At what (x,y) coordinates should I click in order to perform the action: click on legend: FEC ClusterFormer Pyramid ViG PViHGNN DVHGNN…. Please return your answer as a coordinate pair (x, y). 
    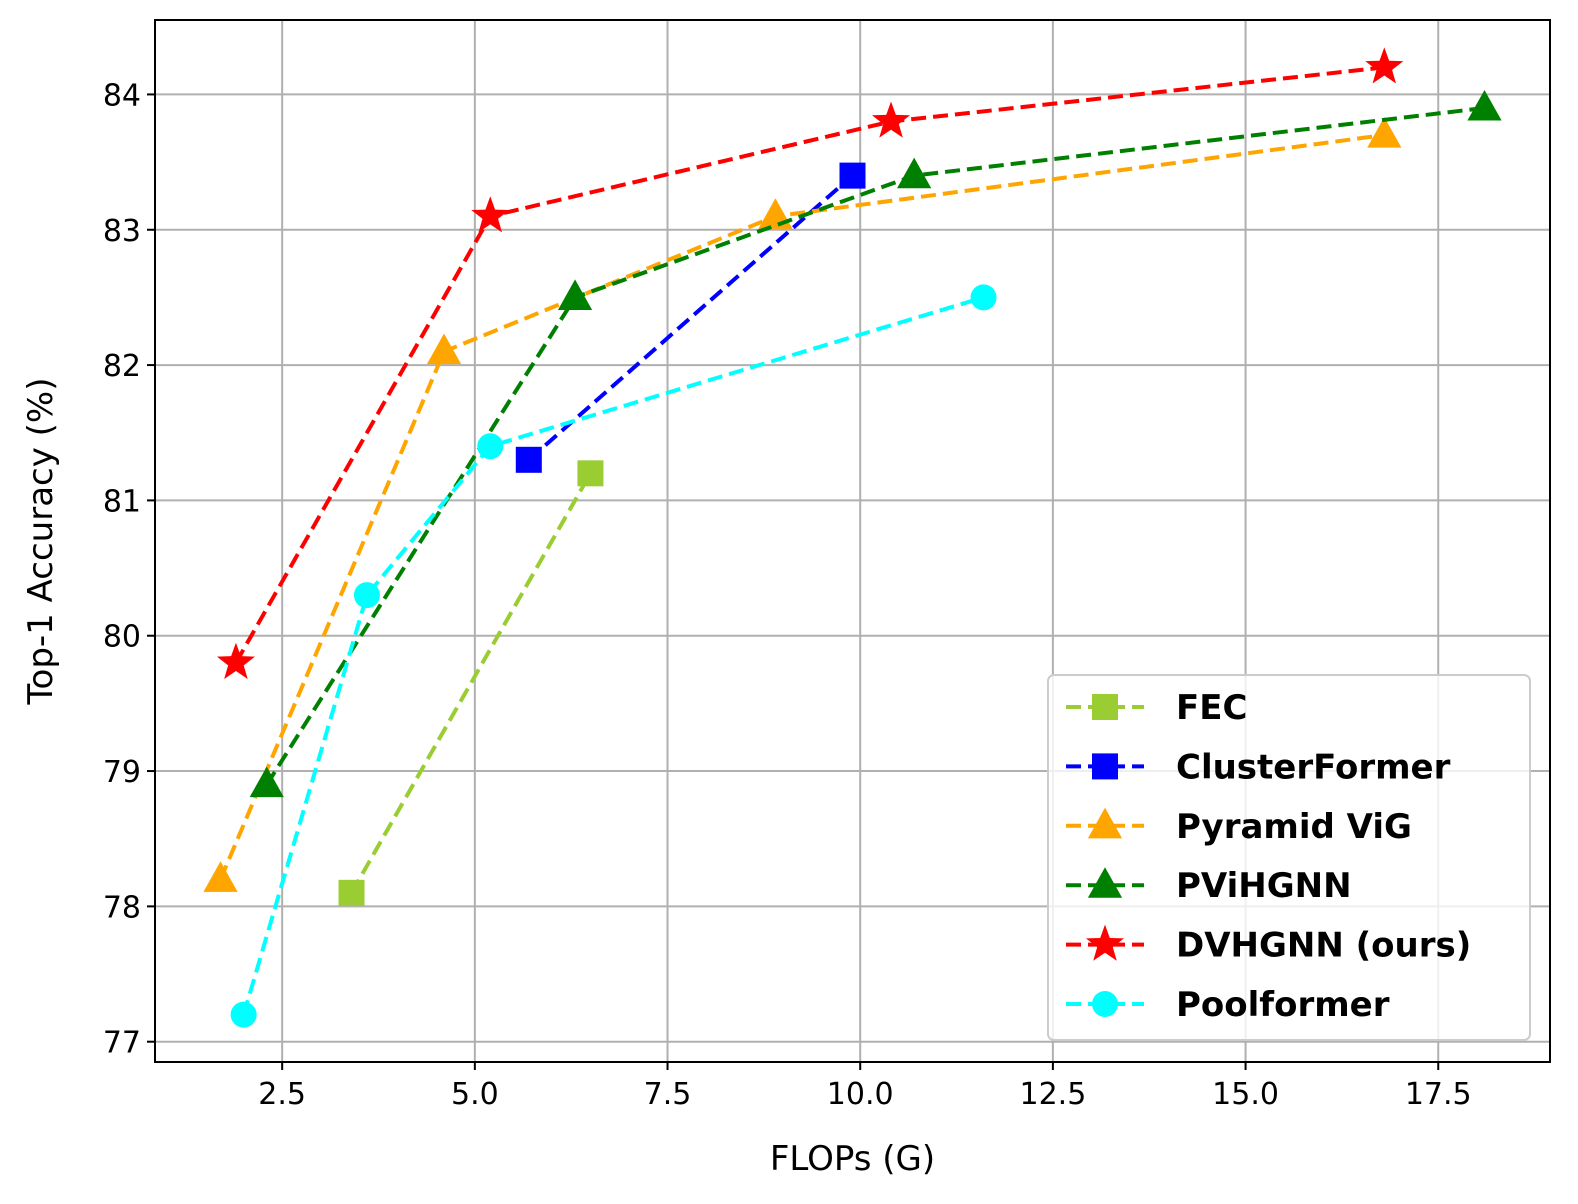
    Looking at the image, I should click on (1289, 857).